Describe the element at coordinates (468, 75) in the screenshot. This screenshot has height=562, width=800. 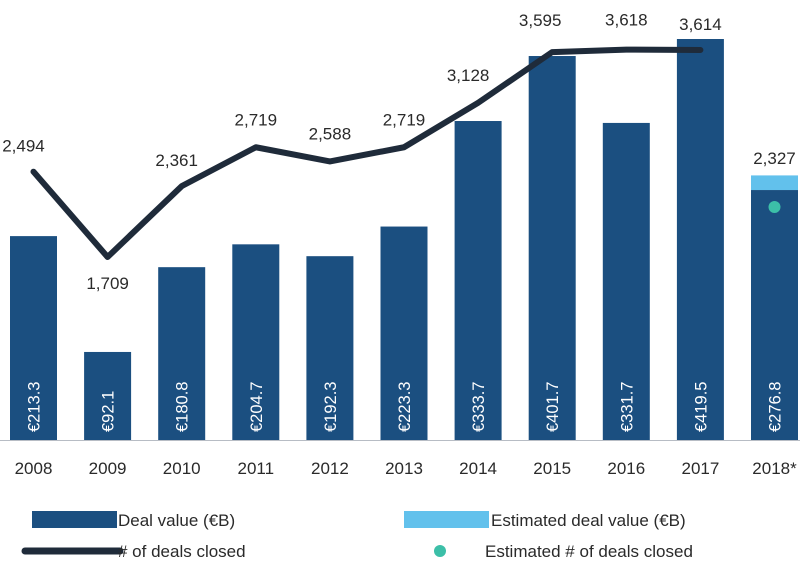
I see `deals-closed-label: 3,128` at that location.